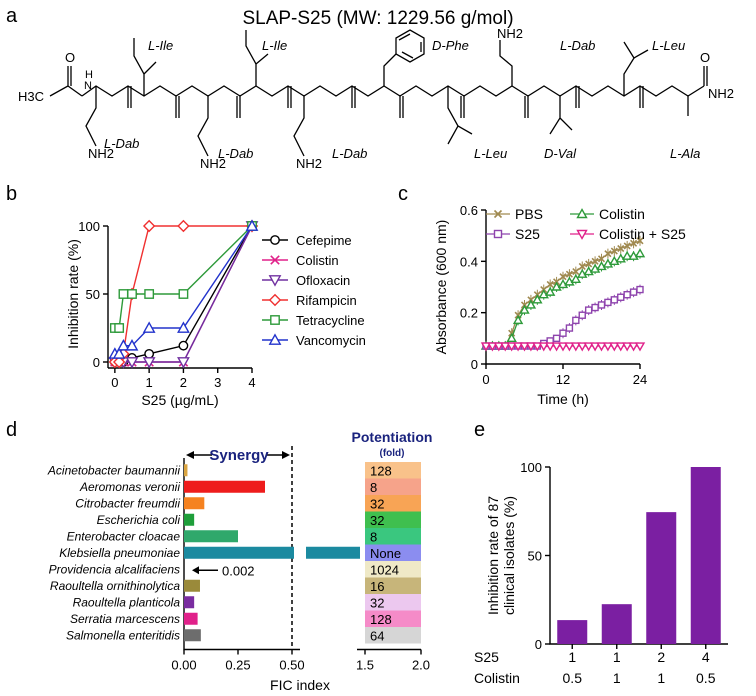 The height and width of the screenshot is (696, 756). What do you see at coordinates (365, 665) in the screenshot?
I see `x-tick-label: 1.5` at bounding box center [365, 665].